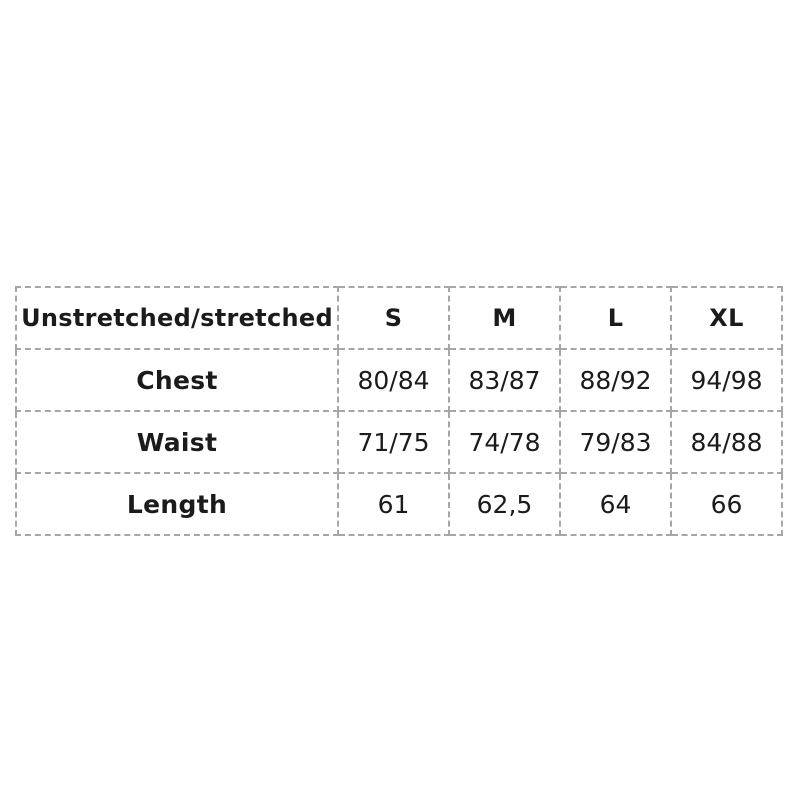  Describe the element at coordinates (504, 318) in the screenshot. I see `header-cell-size-m: M` at that location.